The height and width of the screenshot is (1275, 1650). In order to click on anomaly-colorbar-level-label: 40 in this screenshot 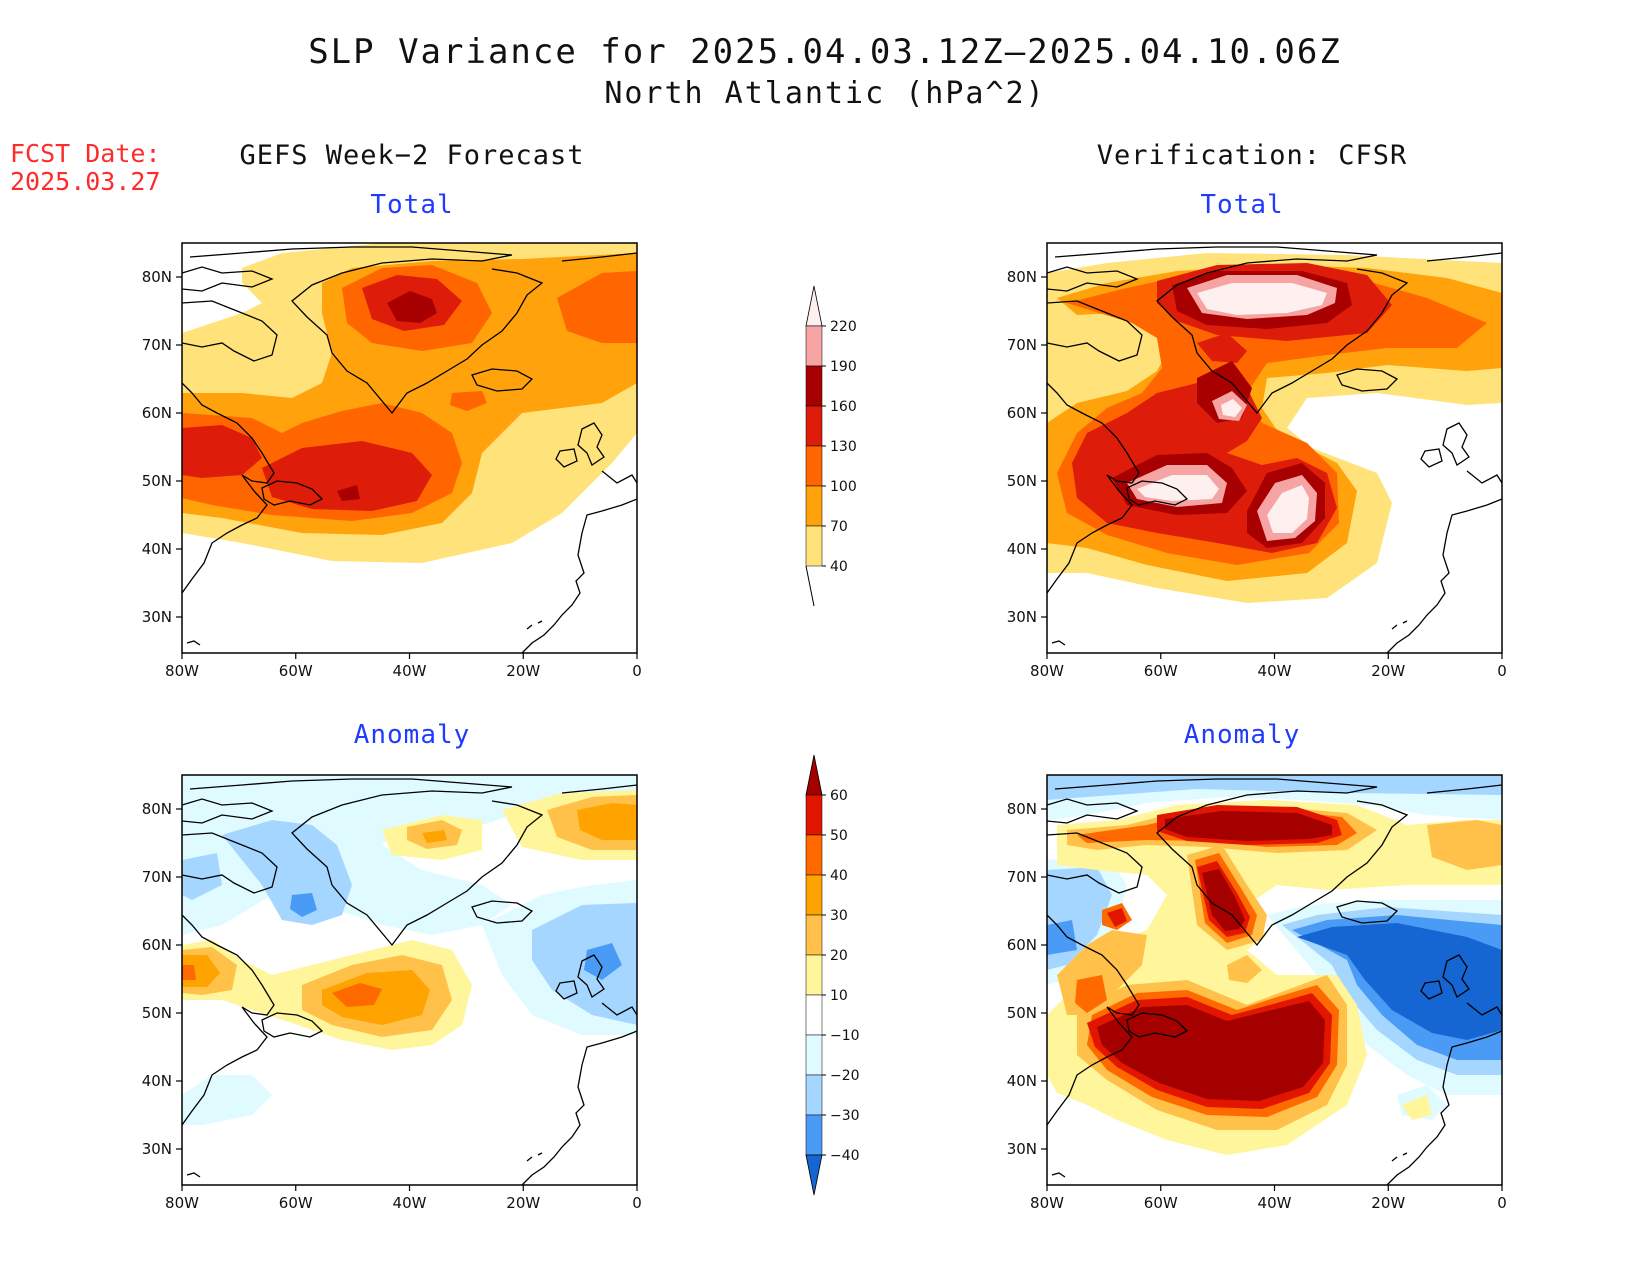, I will do `click(839, 876)`.